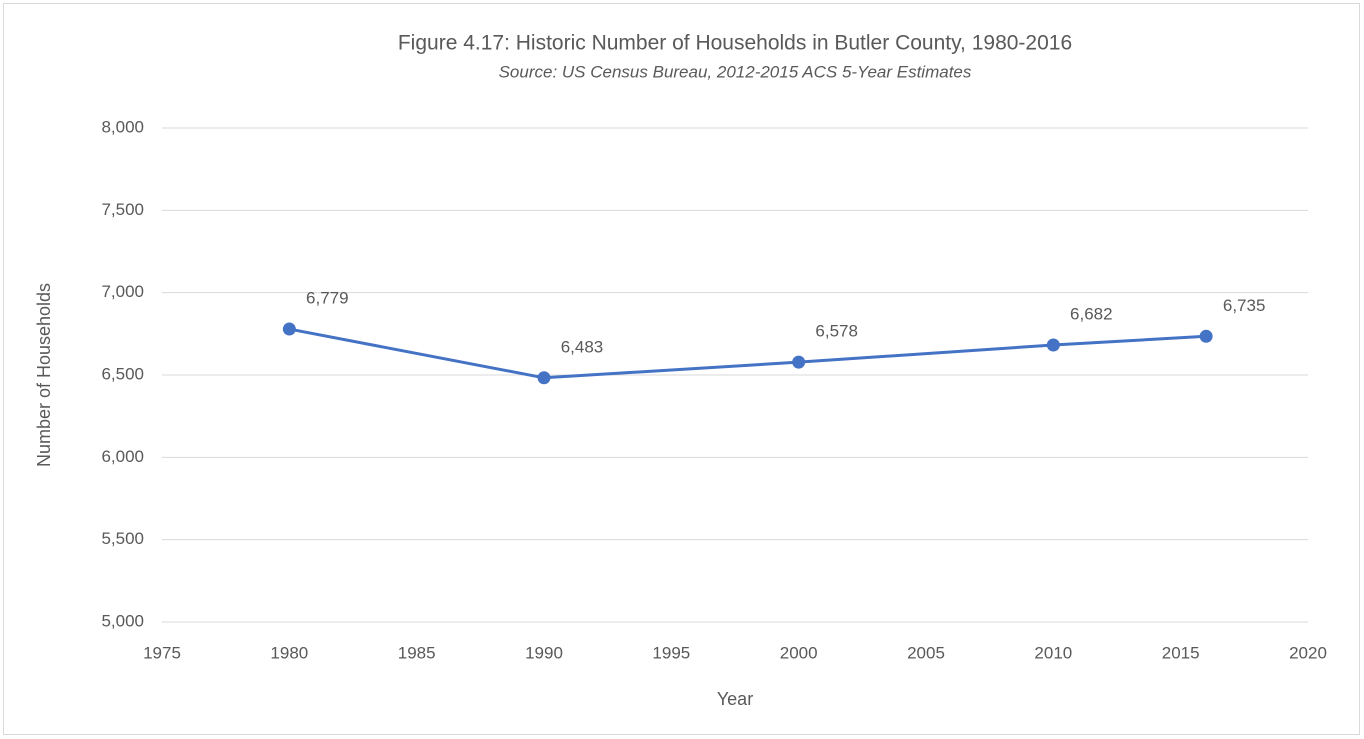 This screenshot has width=1364, height=739. Describe the element at coordinates (926, 652) in the screenshot. I see `x-tick-label: 2005` at that location.